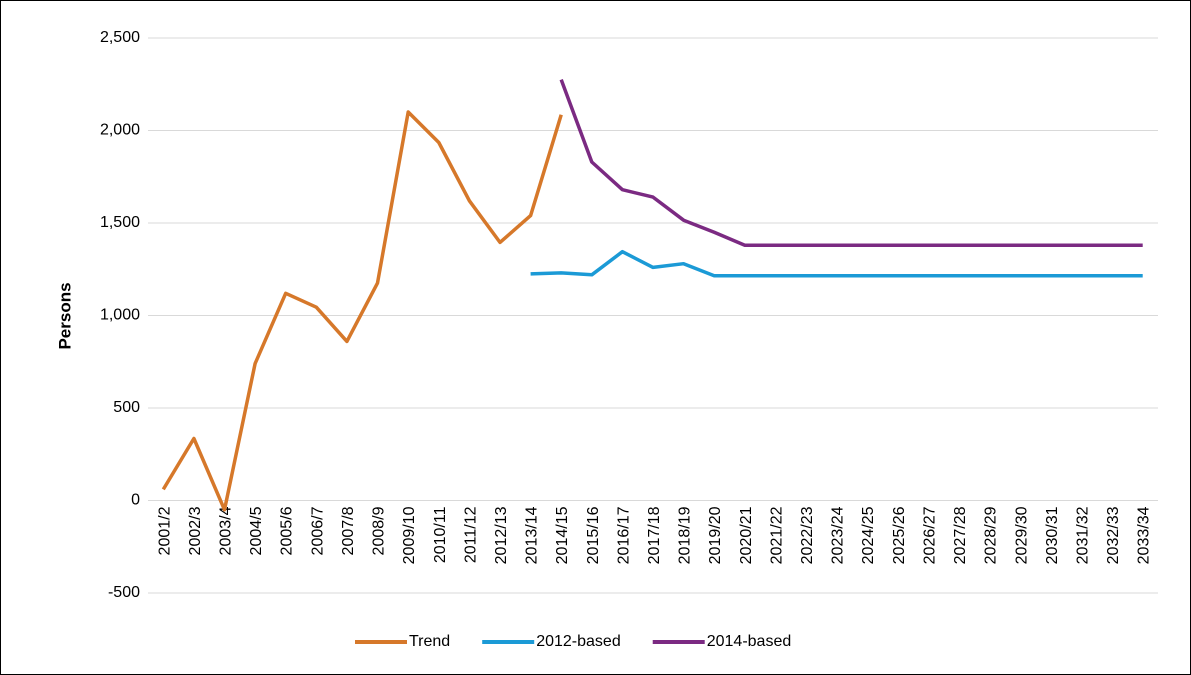 The width and height of the screenshot is (1191, 675). Describe the element at coordinates (256, 530) in the screenshot. I see `x-tick-label: 2004/5` at that location.